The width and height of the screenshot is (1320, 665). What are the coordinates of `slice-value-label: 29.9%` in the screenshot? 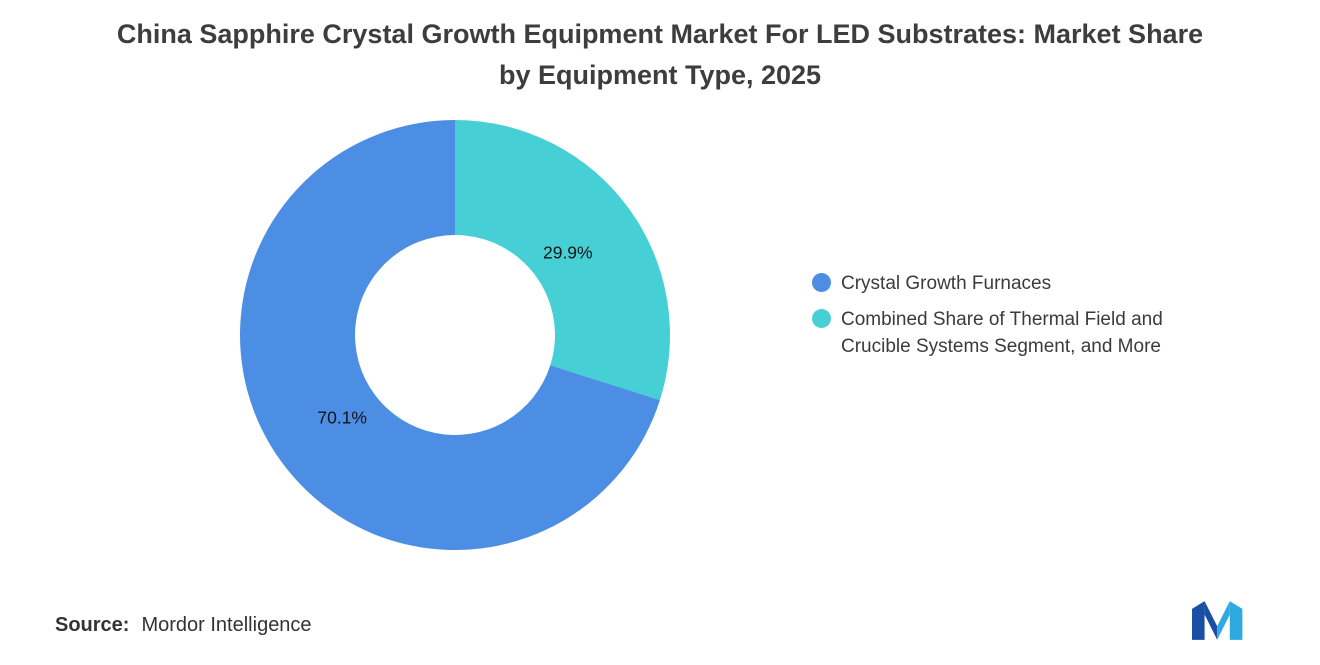 It's located at (568, 253).